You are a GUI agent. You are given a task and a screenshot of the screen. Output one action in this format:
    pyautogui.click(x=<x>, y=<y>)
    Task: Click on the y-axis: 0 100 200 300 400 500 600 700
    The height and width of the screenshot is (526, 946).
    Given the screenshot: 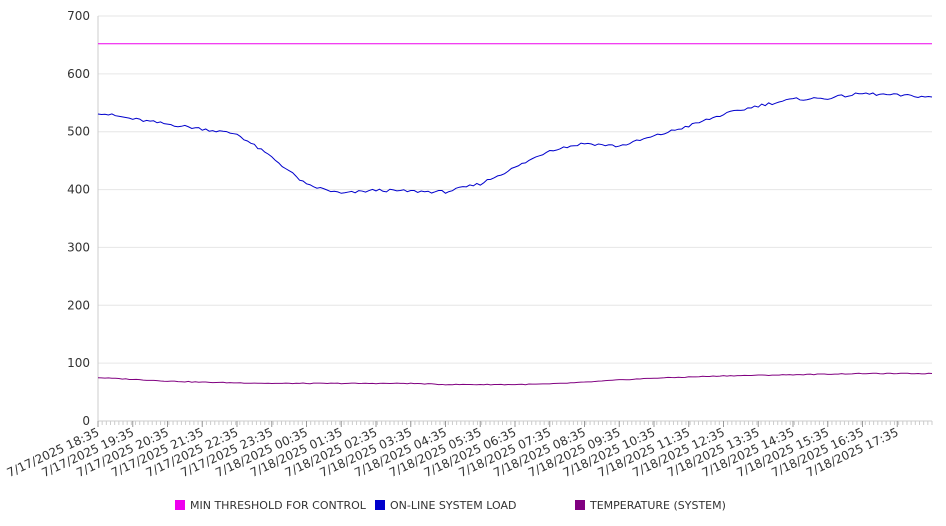 What is the action you would take?
    pyautogui.click(x=83, y=218)
    